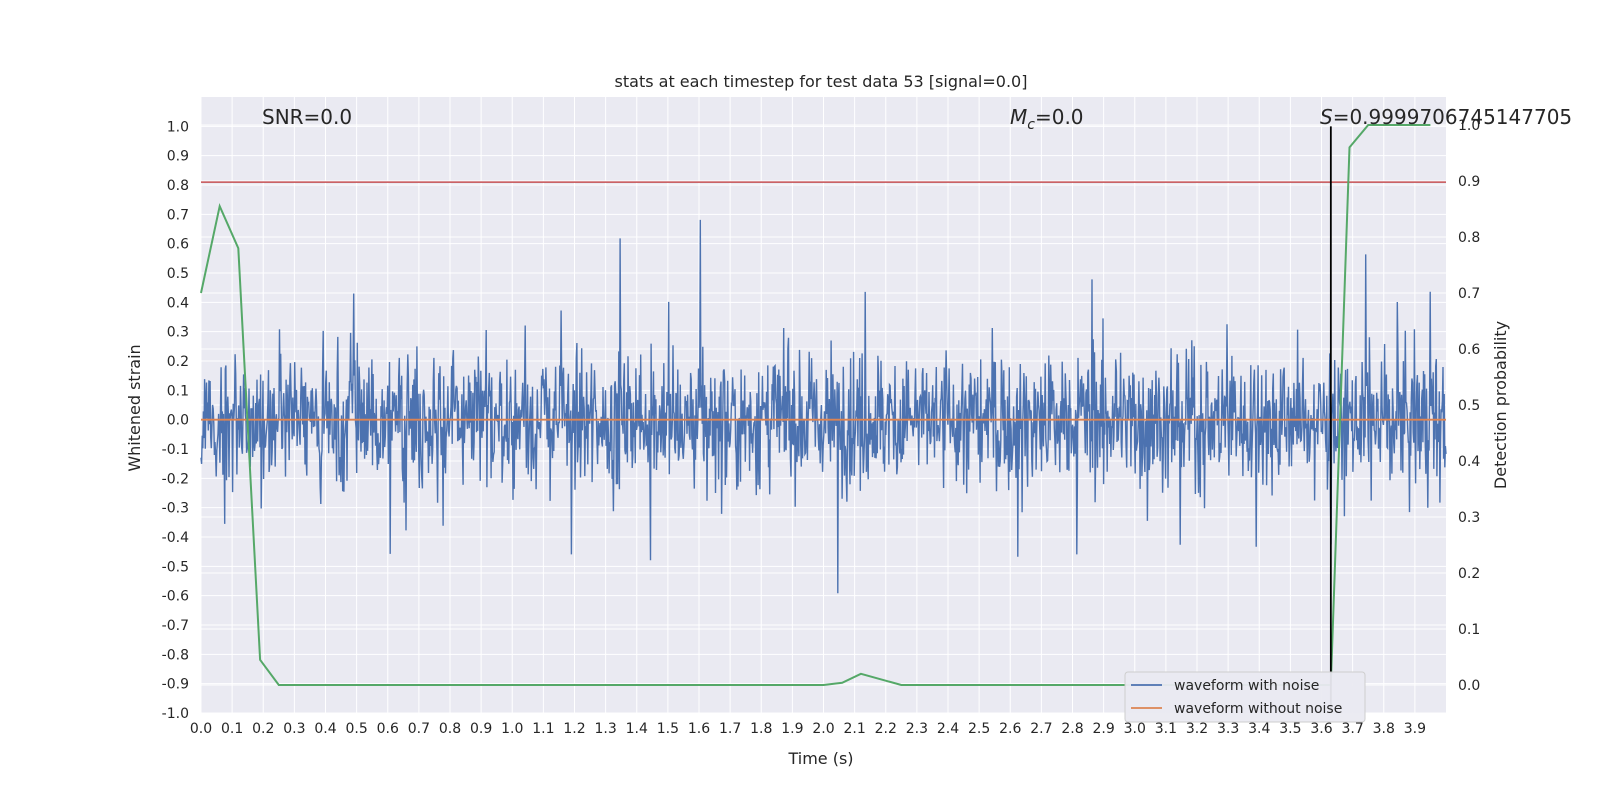 The image size is (1600, 800). What do you see at coordinates (1290, 729) in the screenshot?
I see `x-tick-label: 3.5` at bounding box center [1290, 729].